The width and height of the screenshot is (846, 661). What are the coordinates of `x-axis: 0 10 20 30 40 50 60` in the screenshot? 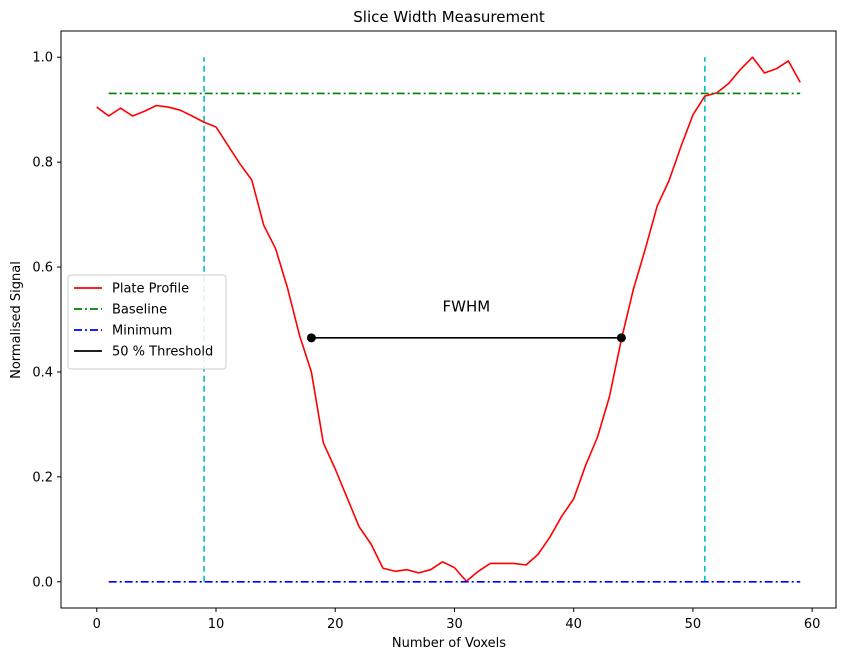 It's located at (457, 620).